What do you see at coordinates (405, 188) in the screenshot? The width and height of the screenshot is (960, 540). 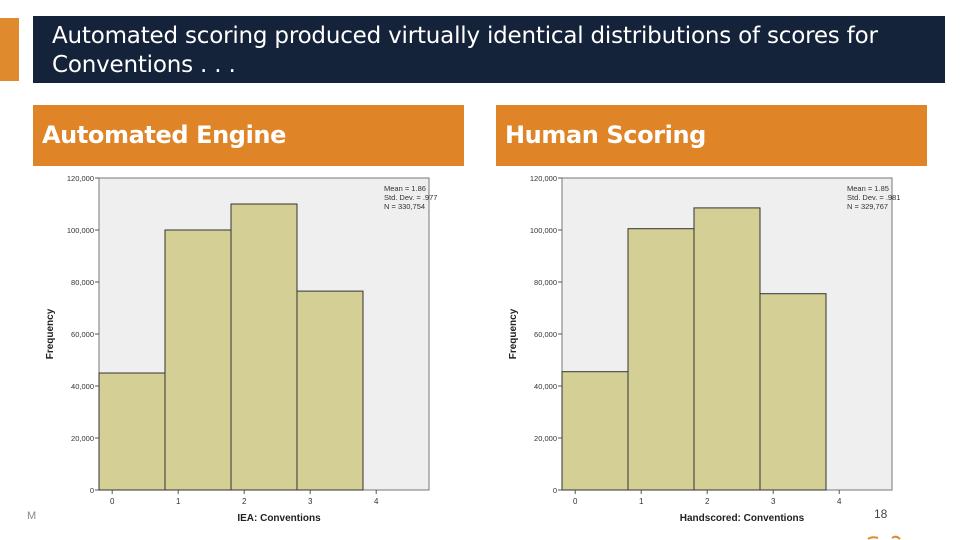 I see `stats-label: Mean = 1.86` at bounding box center [405, 188].